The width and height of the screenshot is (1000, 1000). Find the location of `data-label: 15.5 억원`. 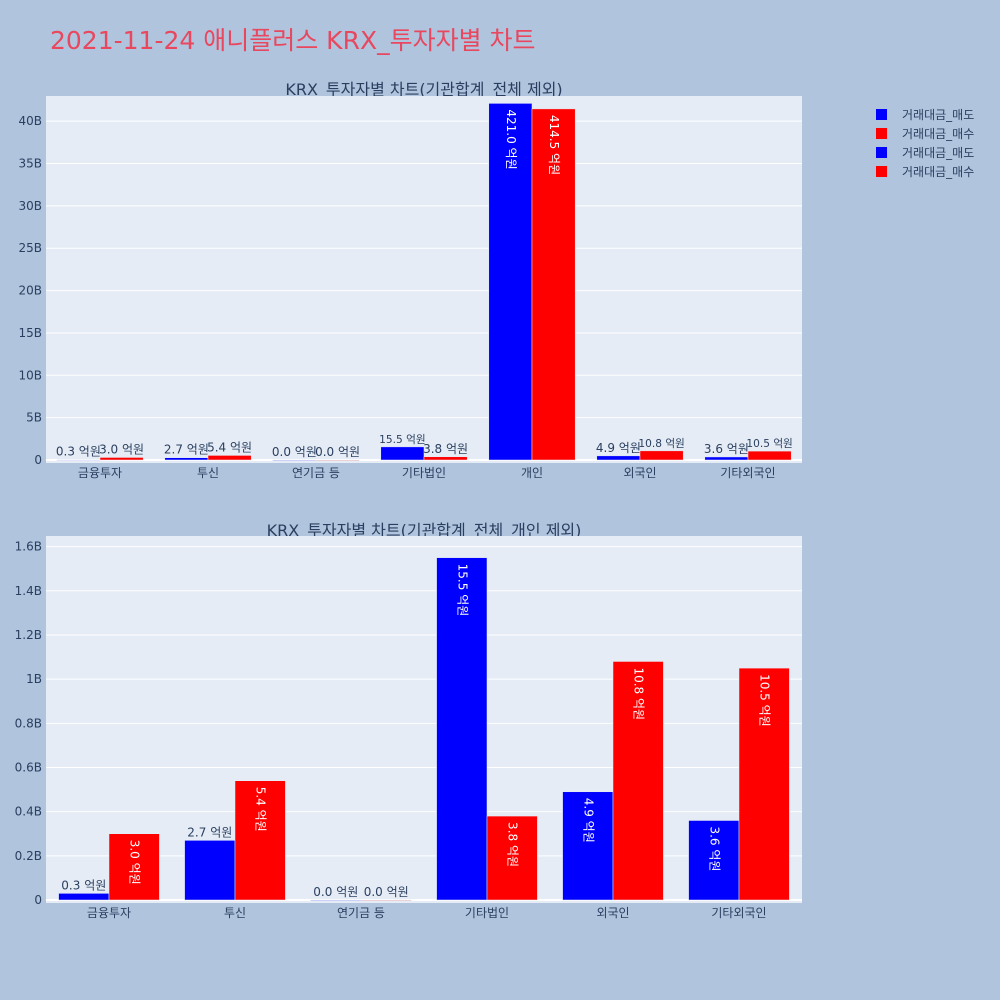

data-label: 15.5 억원 is located at coordinates (402, 440).